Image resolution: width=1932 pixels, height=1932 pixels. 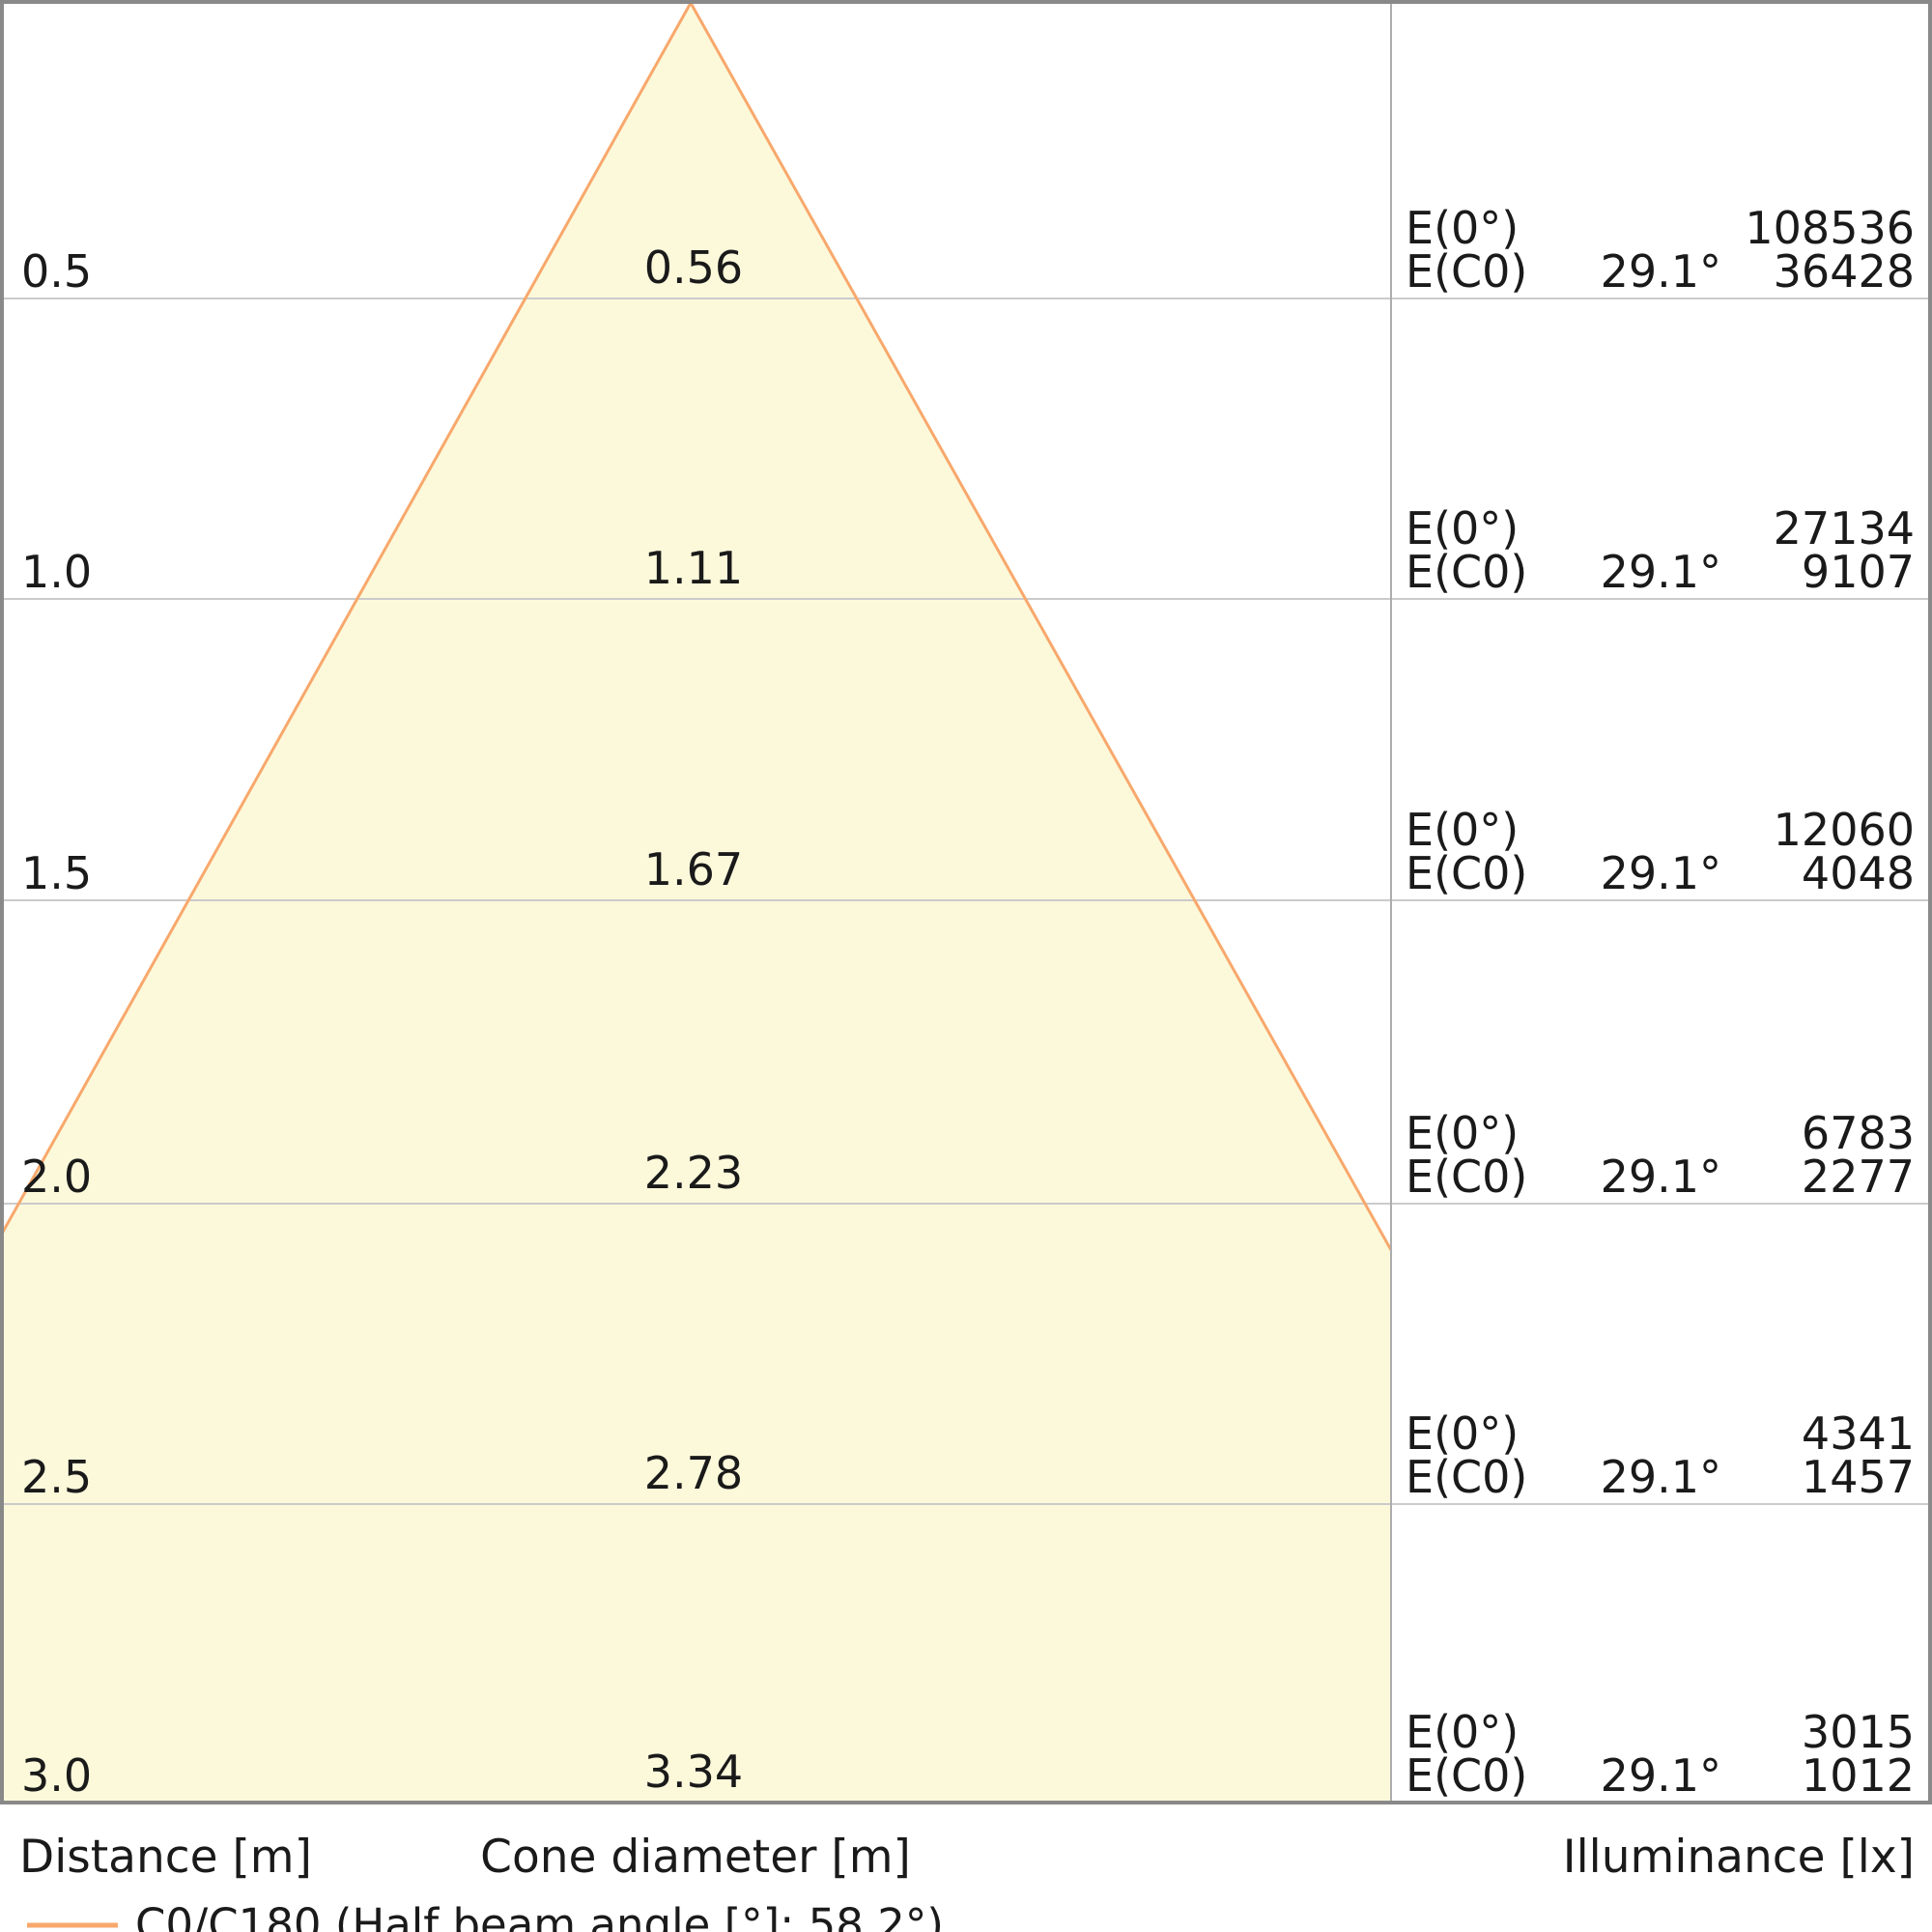 I want to click on distance-tick-label: 1.0, so click(x=56, y=572).